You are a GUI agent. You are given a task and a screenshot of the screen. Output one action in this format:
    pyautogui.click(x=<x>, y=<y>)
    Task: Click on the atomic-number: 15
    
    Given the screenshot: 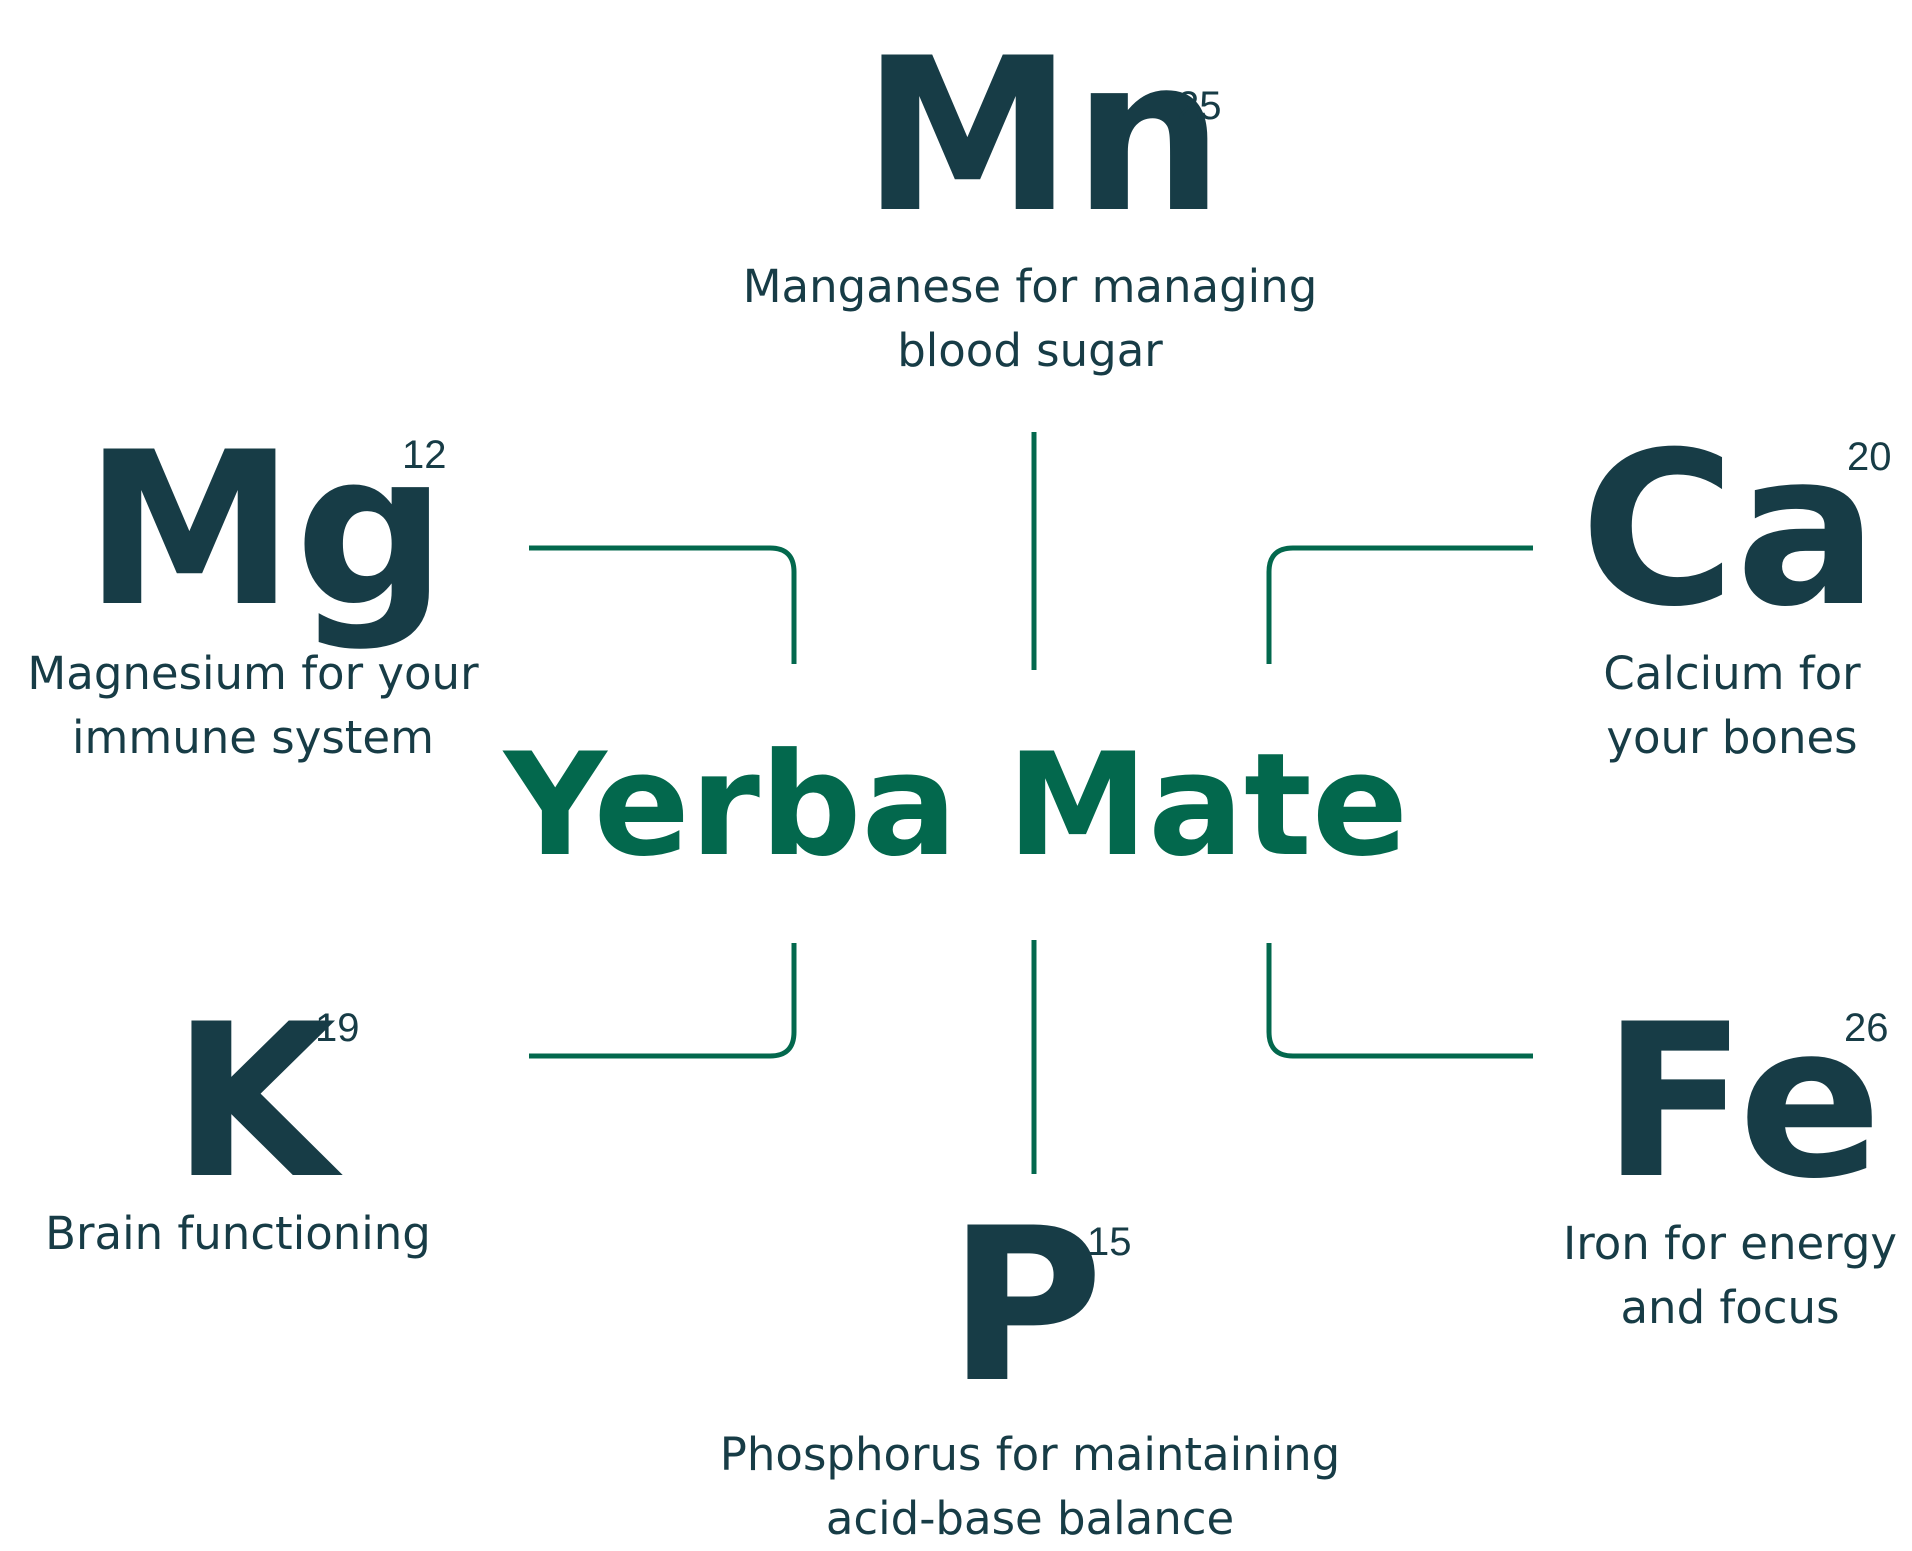 What is the action you would take?
    pyautogui.click(x=1109, y=1242)
    